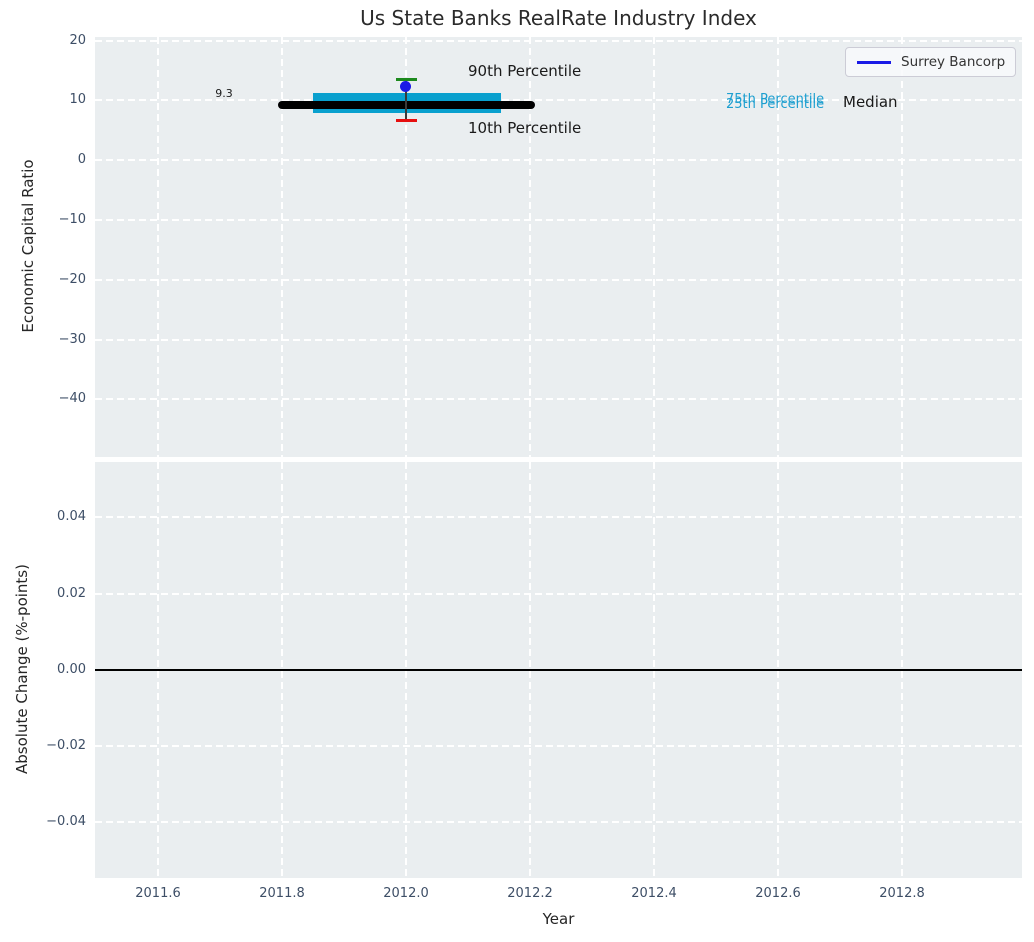  I want to click on legend-box: Surrey Bancorp, so click(930, 62).